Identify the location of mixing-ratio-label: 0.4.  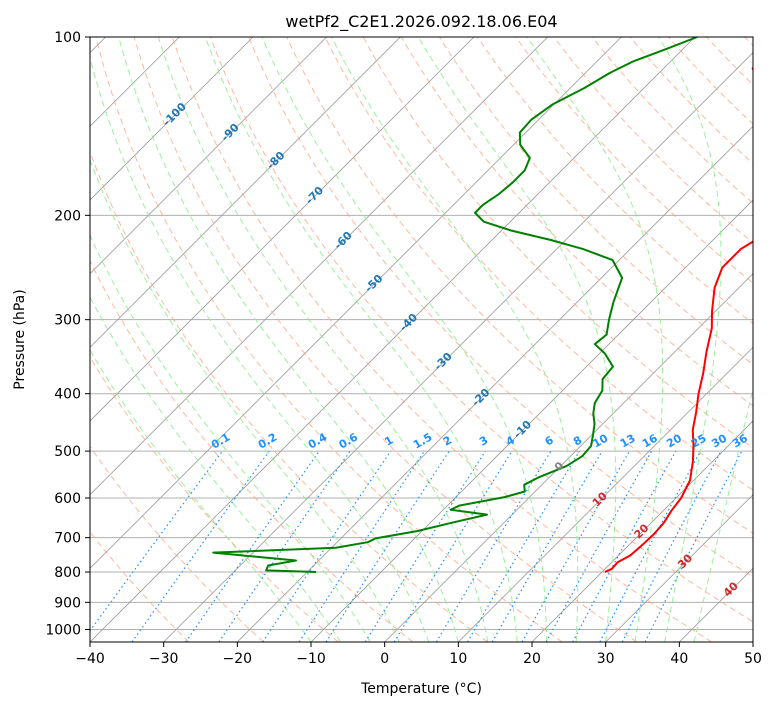
(318, 440).